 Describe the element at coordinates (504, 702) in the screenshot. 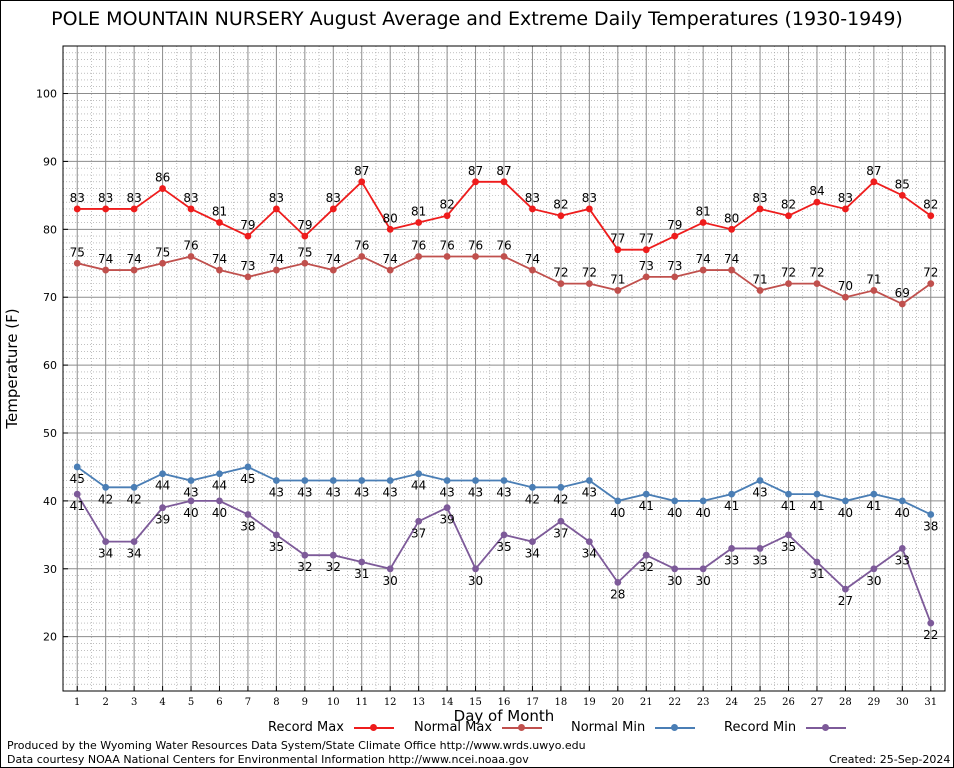

I see `x-tick-label: 16` at that location.